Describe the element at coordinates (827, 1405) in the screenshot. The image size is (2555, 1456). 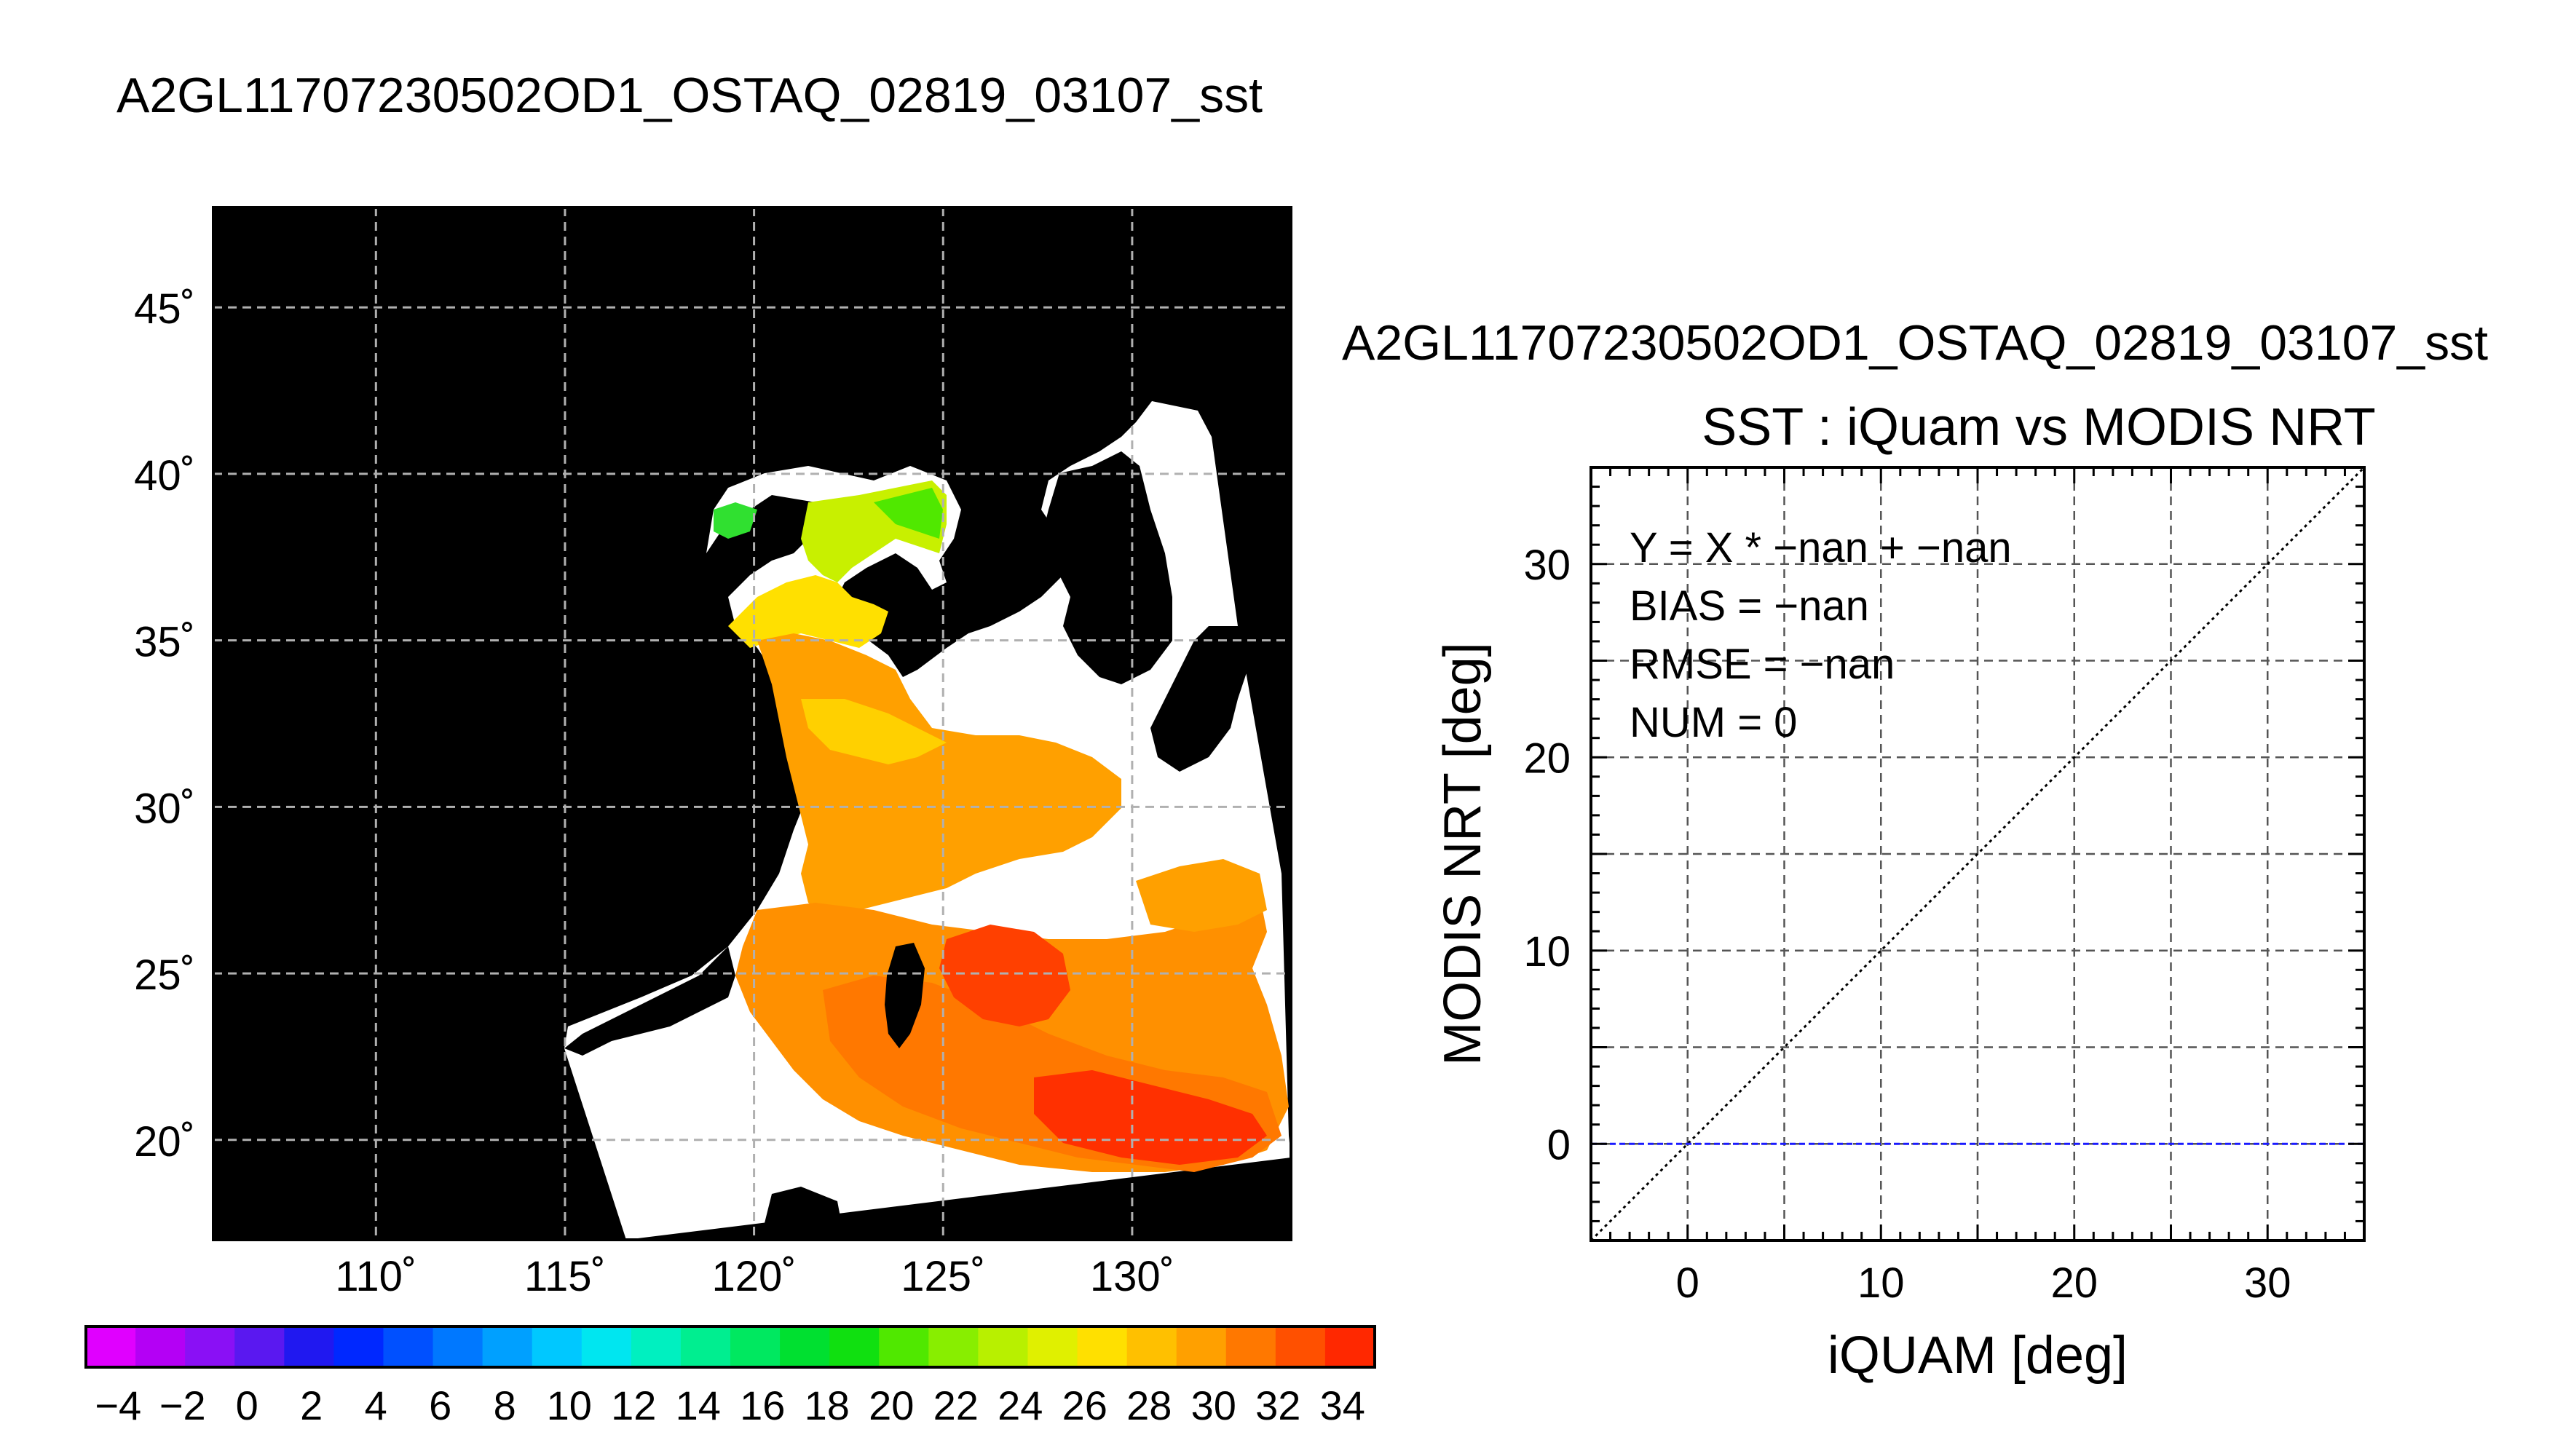
I see `colorbar-tick-label: 18` at that location.